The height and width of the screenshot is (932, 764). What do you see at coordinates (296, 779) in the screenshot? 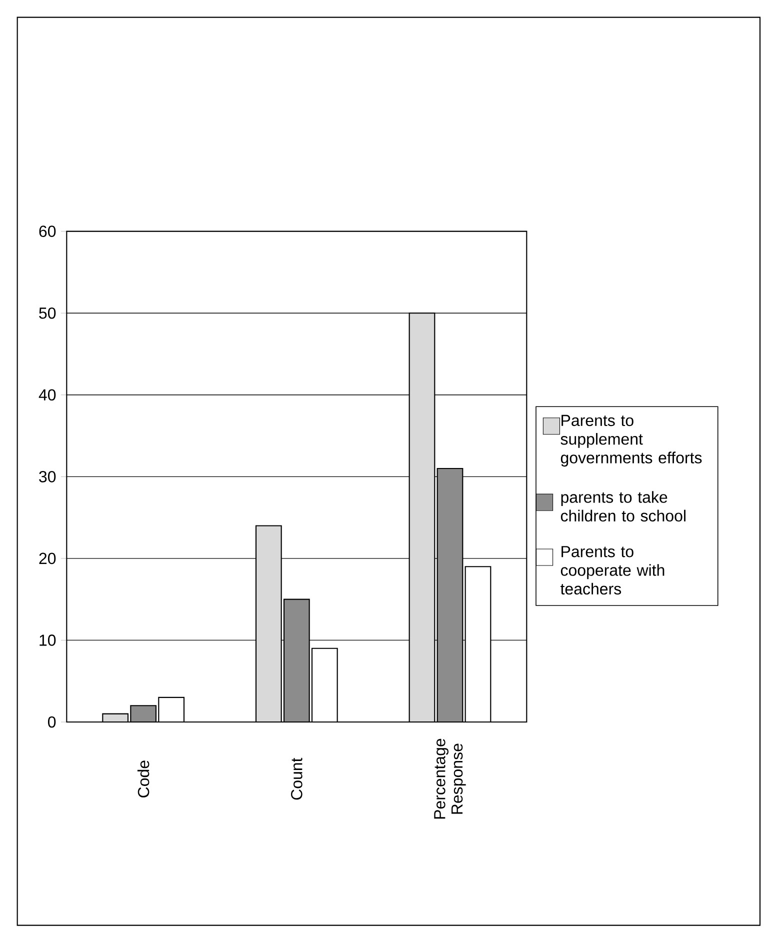
I see `x-tick-label: Count` at bounding box center [296, 779].